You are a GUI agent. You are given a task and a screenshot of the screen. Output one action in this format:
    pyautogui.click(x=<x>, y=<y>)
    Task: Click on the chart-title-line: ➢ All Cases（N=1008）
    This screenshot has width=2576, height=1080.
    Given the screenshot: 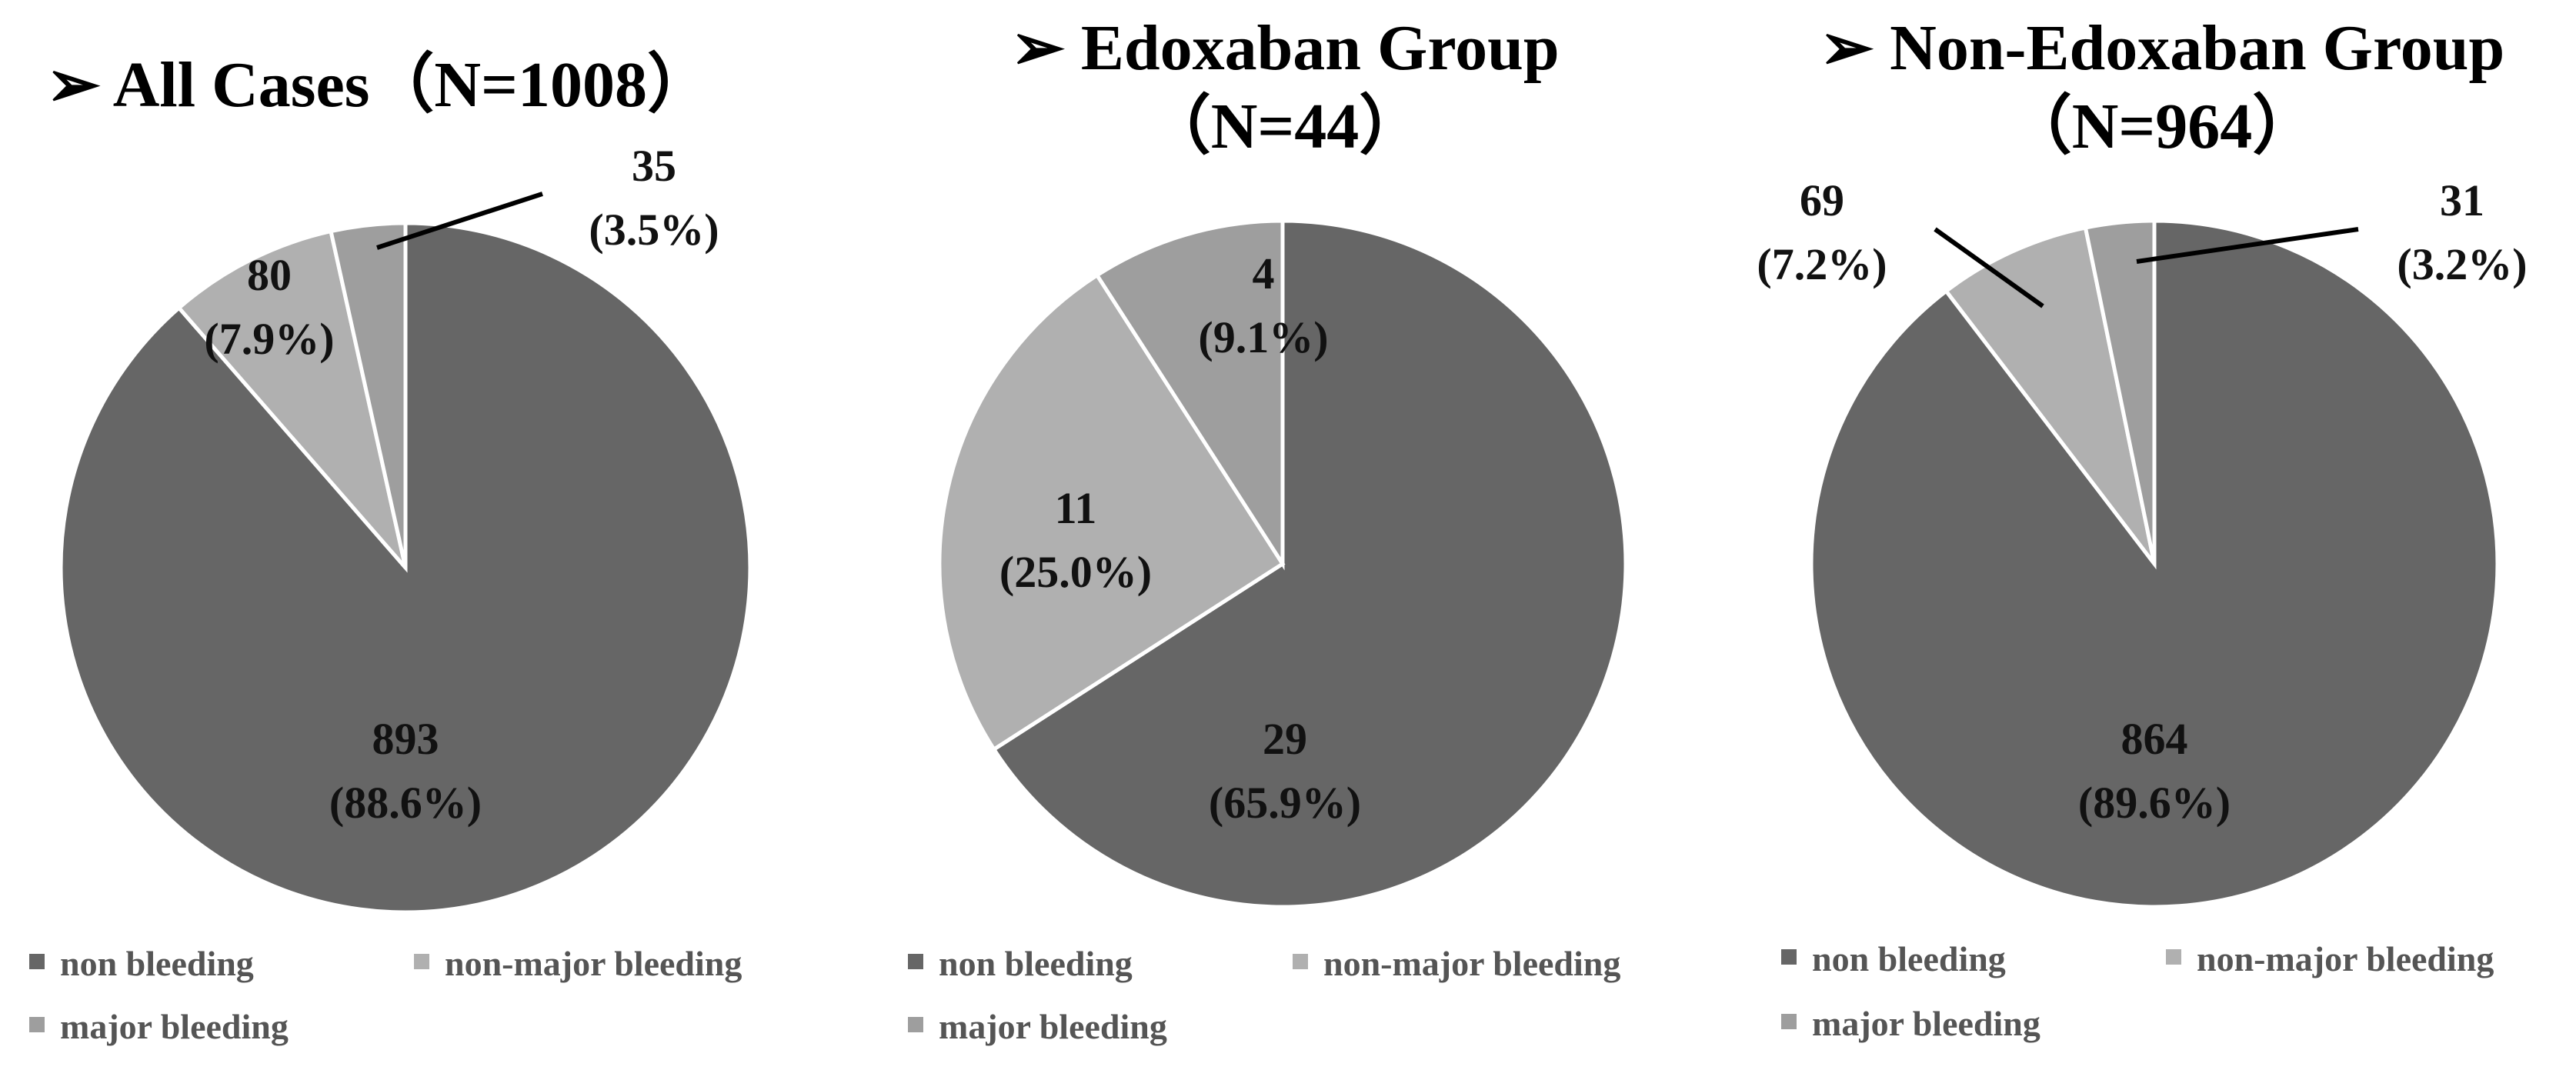 What is the action you would take?
    pyautogui.click(x=379, y=85)
    